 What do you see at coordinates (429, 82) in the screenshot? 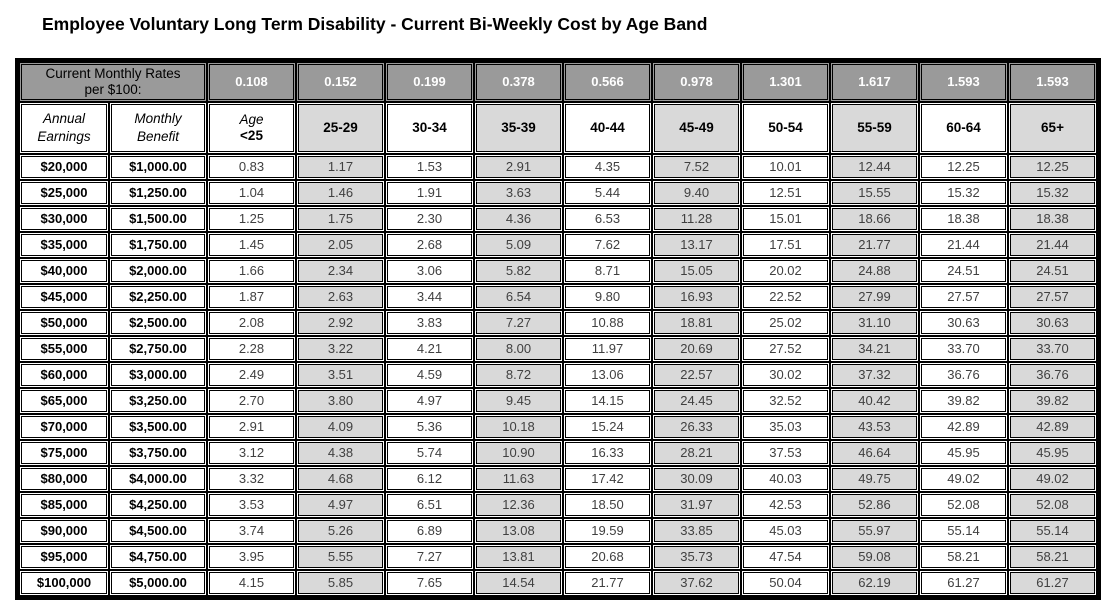
I see `rate-cell: 0.199` at bounding box center [429, 82].